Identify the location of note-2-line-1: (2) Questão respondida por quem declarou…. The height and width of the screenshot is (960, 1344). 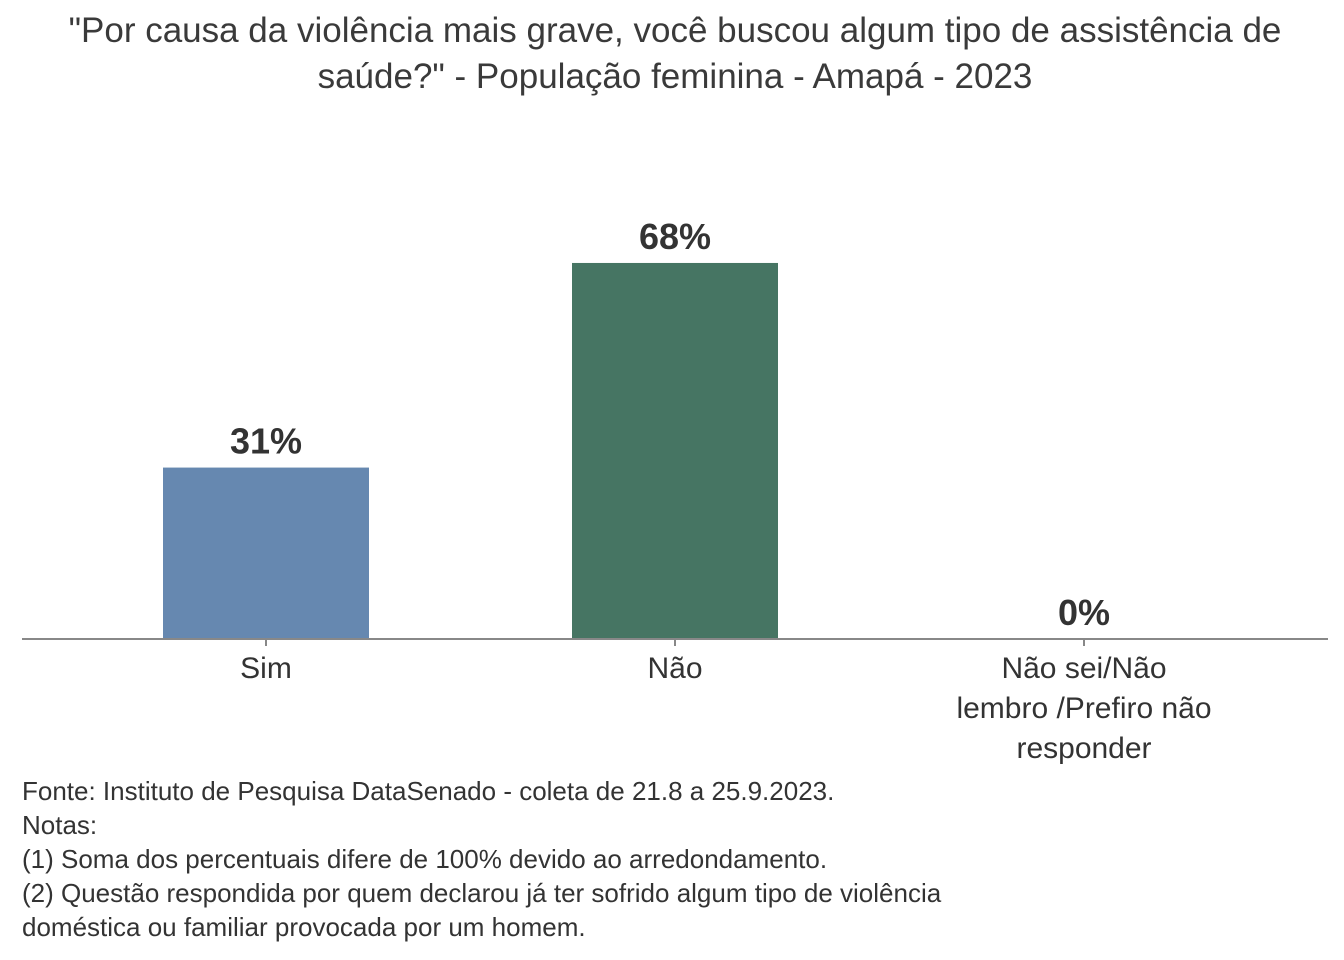
(482, 893).